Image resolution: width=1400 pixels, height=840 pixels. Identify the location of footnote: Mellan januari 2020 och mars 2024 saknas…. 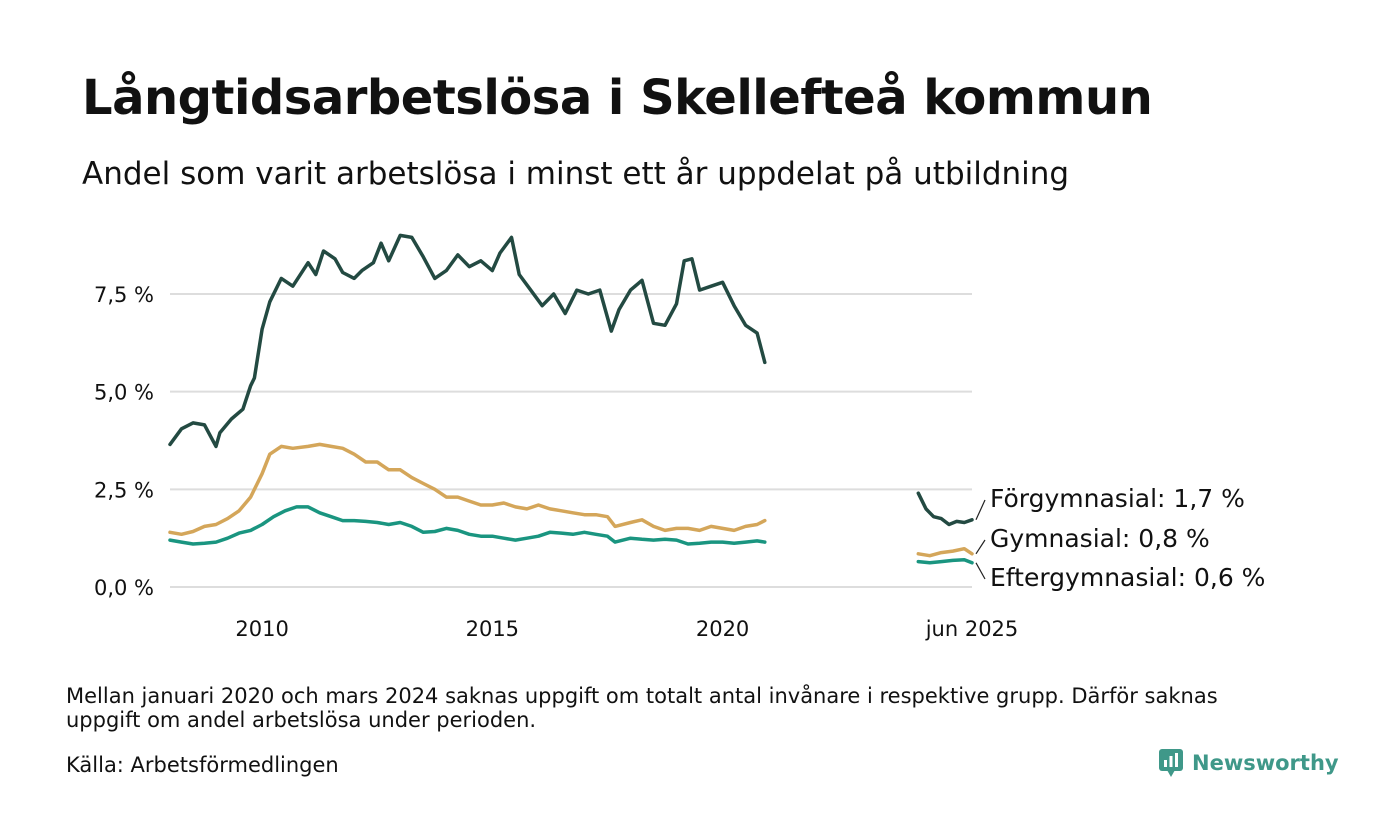
(642, 708).